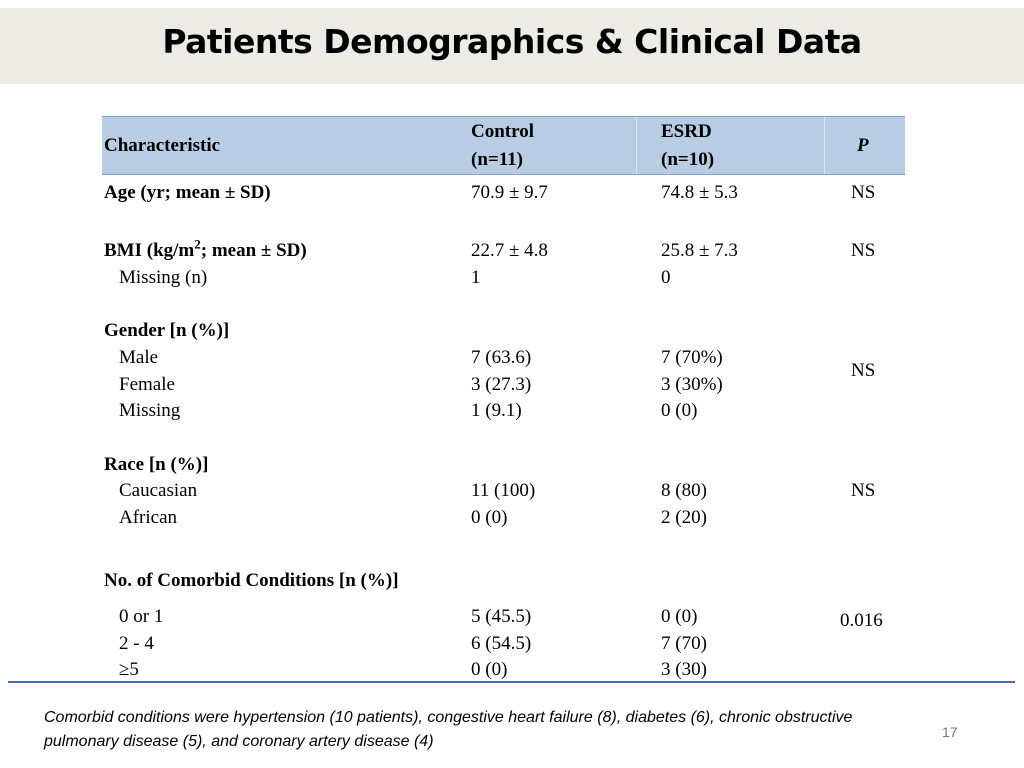 Image resolution: width=1024 pixels, height=768 pixels. What do you see at coordinates (167, 330) in the screenshot?
I see `gender-label: Gender [n (%)]` at bounding box center [167, 330].